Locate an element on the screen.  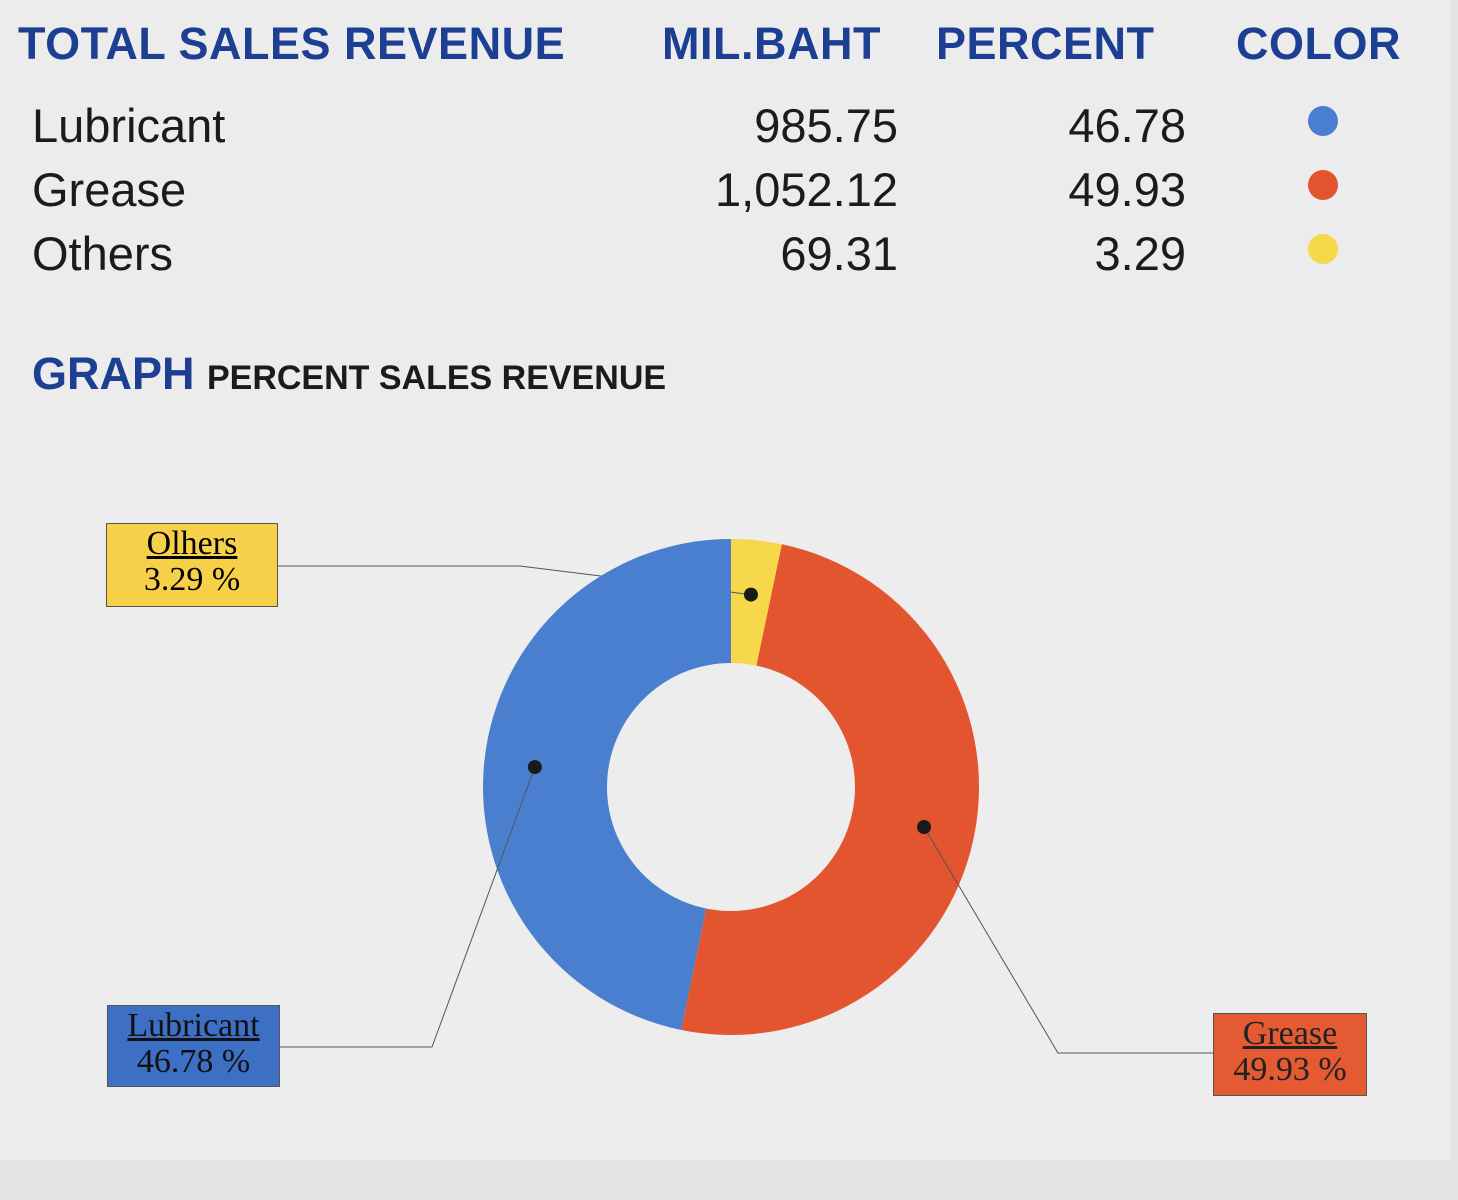
donut-slice-grease is located at coordinates (830, 790).